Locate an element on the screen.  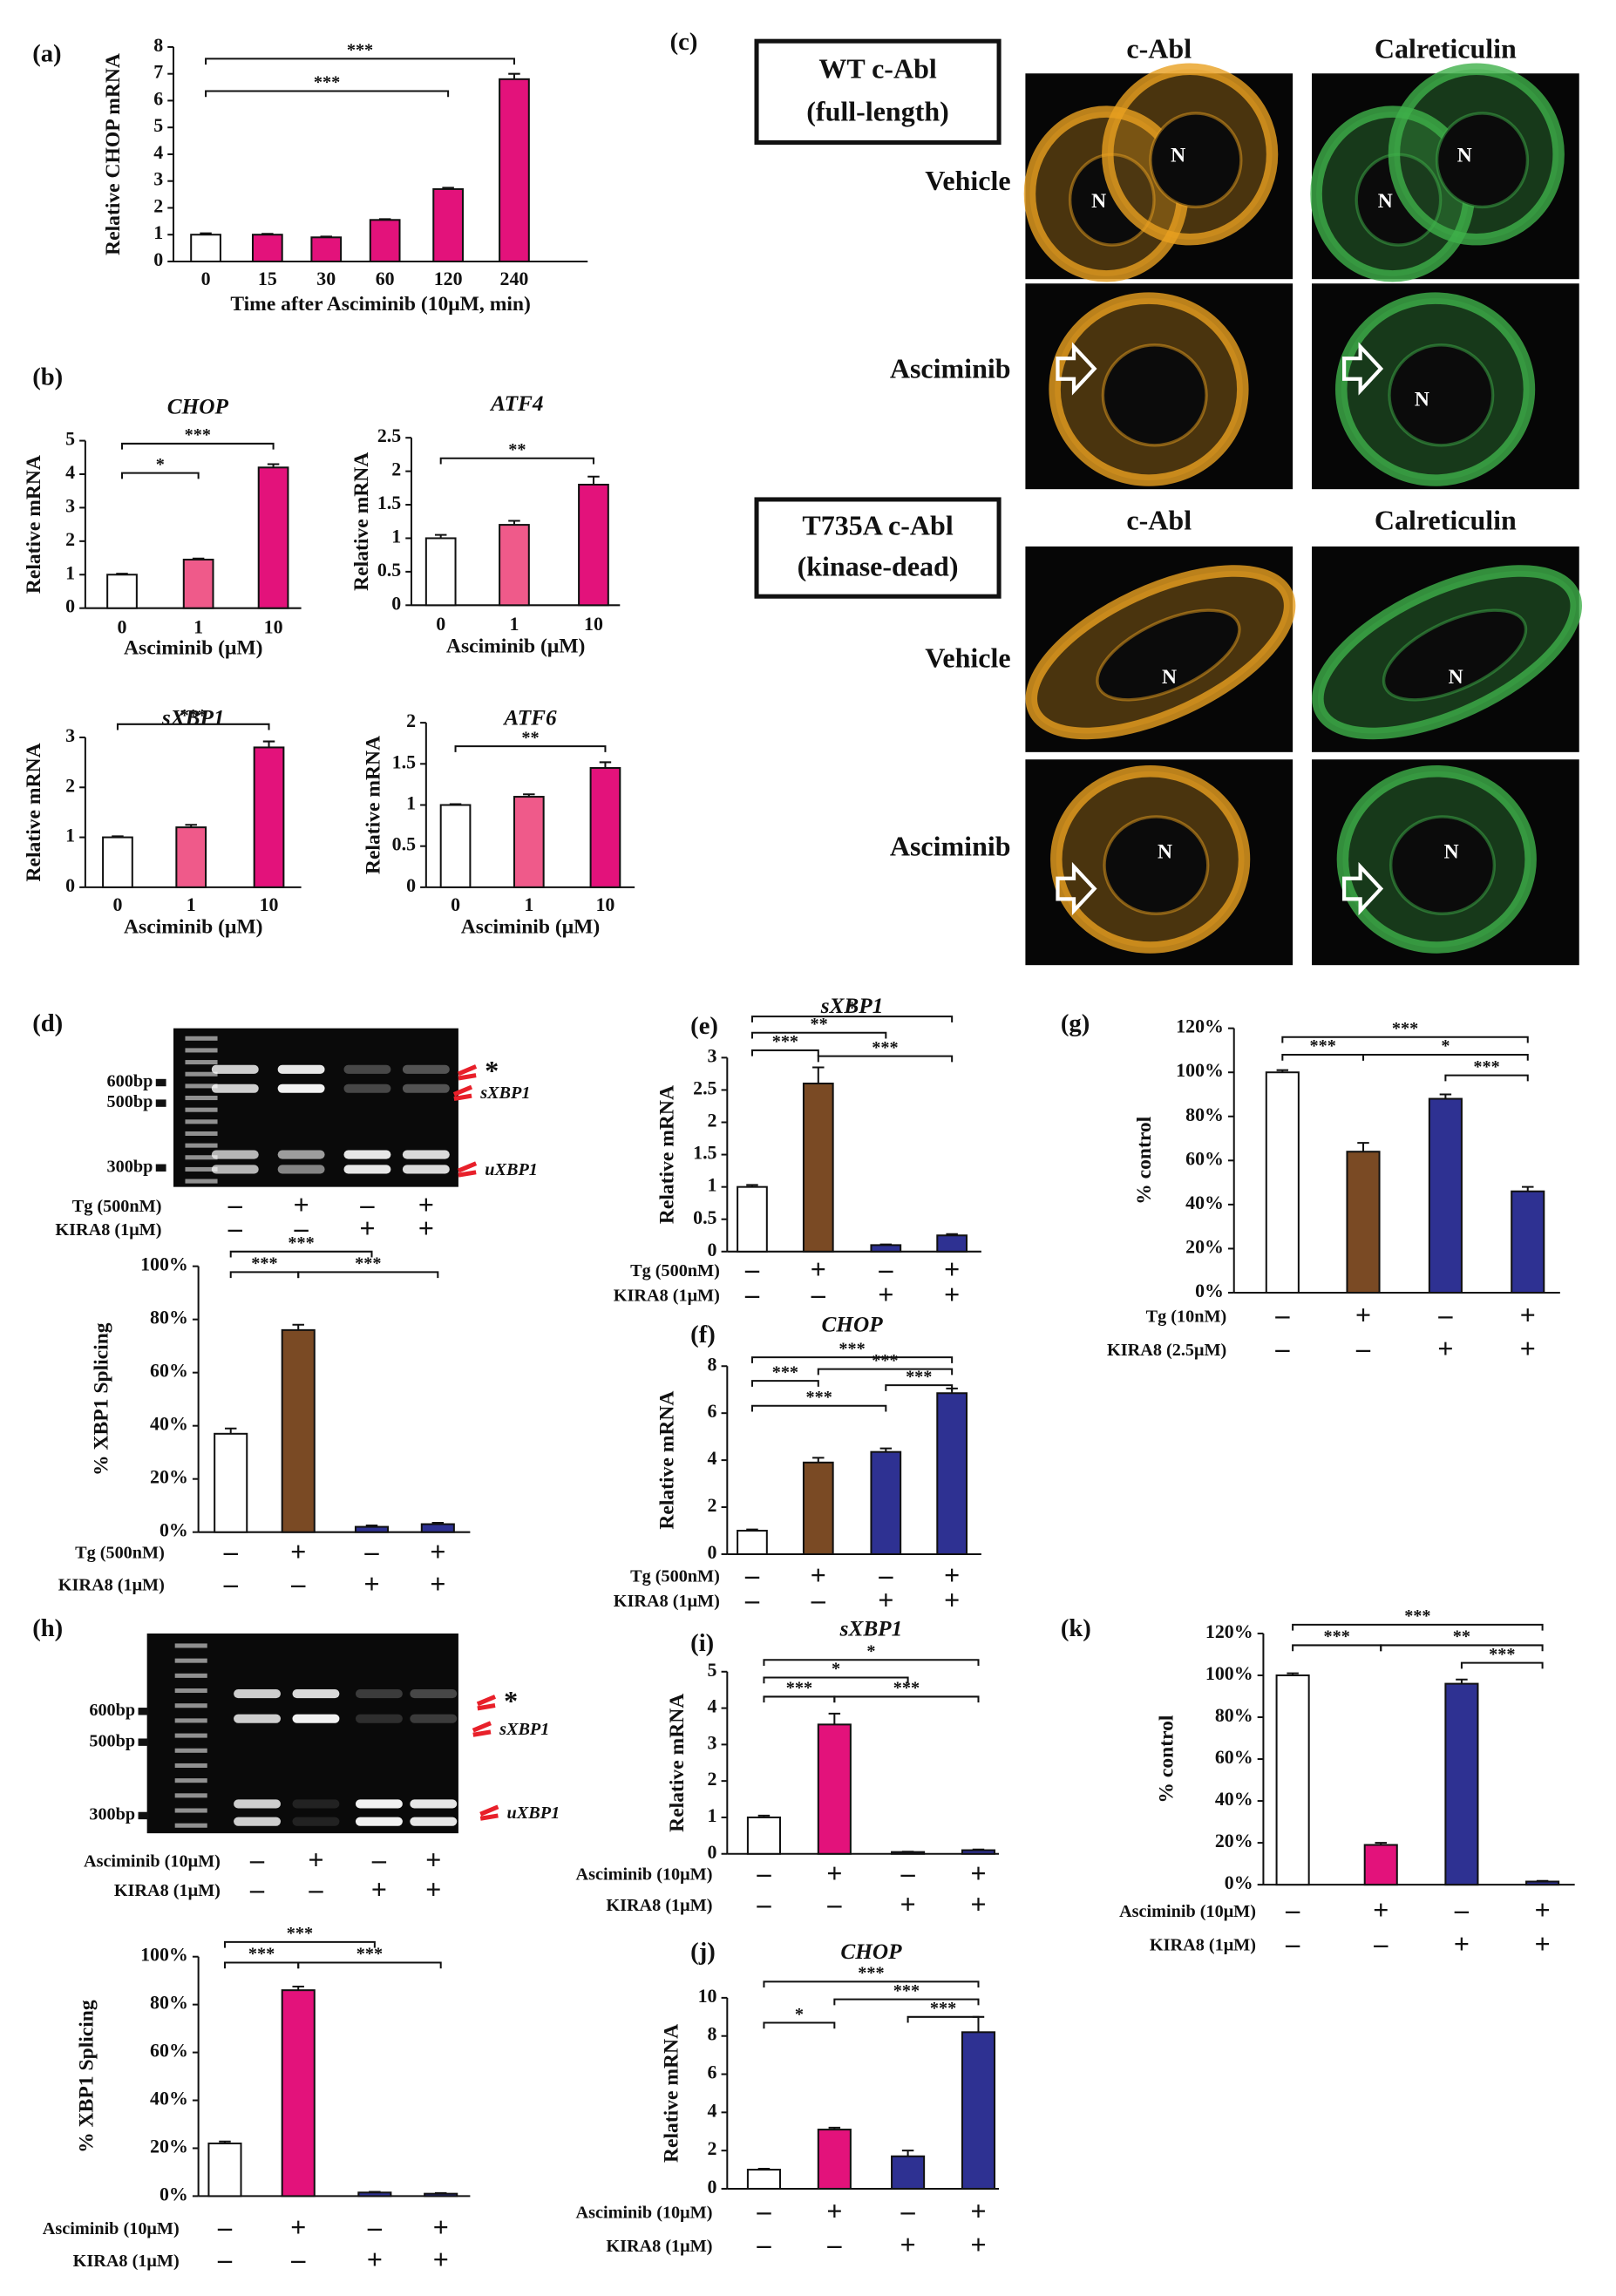
y-axis-label: % control is located at coordinates (1166, 1759).